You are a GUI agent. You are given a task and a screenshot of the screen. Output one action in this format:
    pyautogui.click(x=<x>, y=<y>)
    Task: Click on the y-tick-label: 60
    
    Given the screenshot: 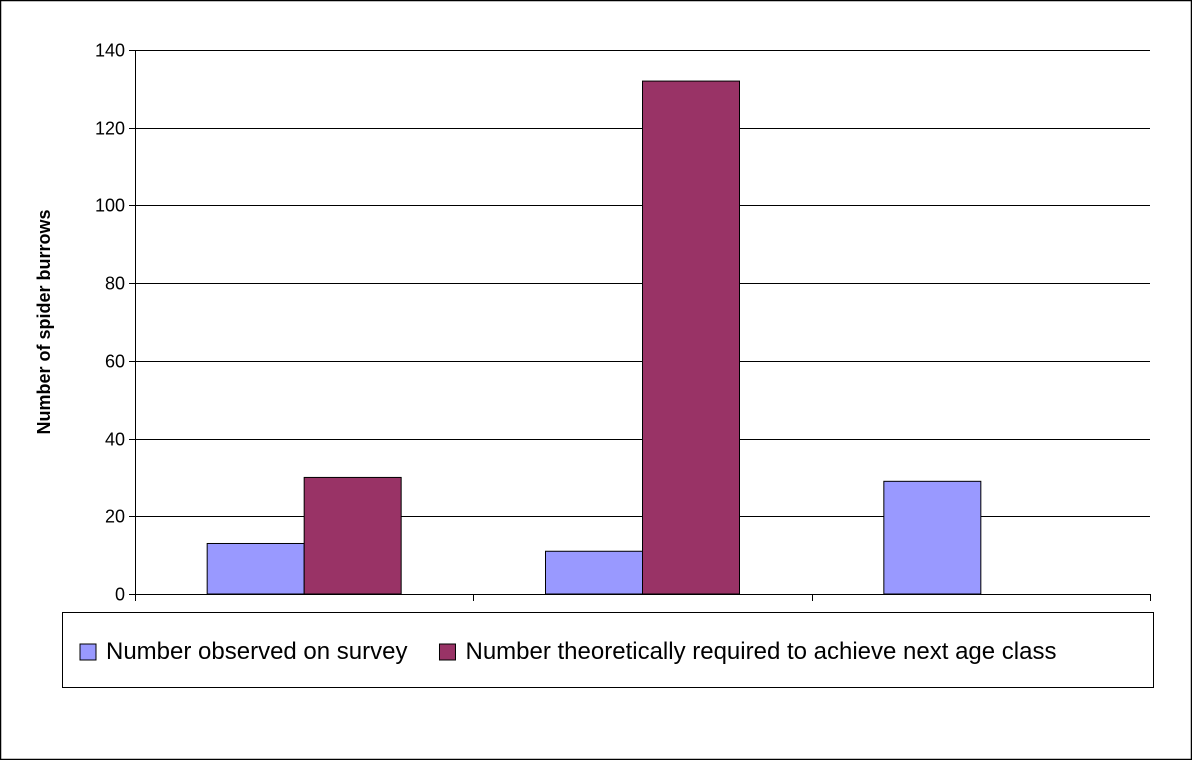 What is the action you would take?
    pyautogui.click(x=115, y=362)
    